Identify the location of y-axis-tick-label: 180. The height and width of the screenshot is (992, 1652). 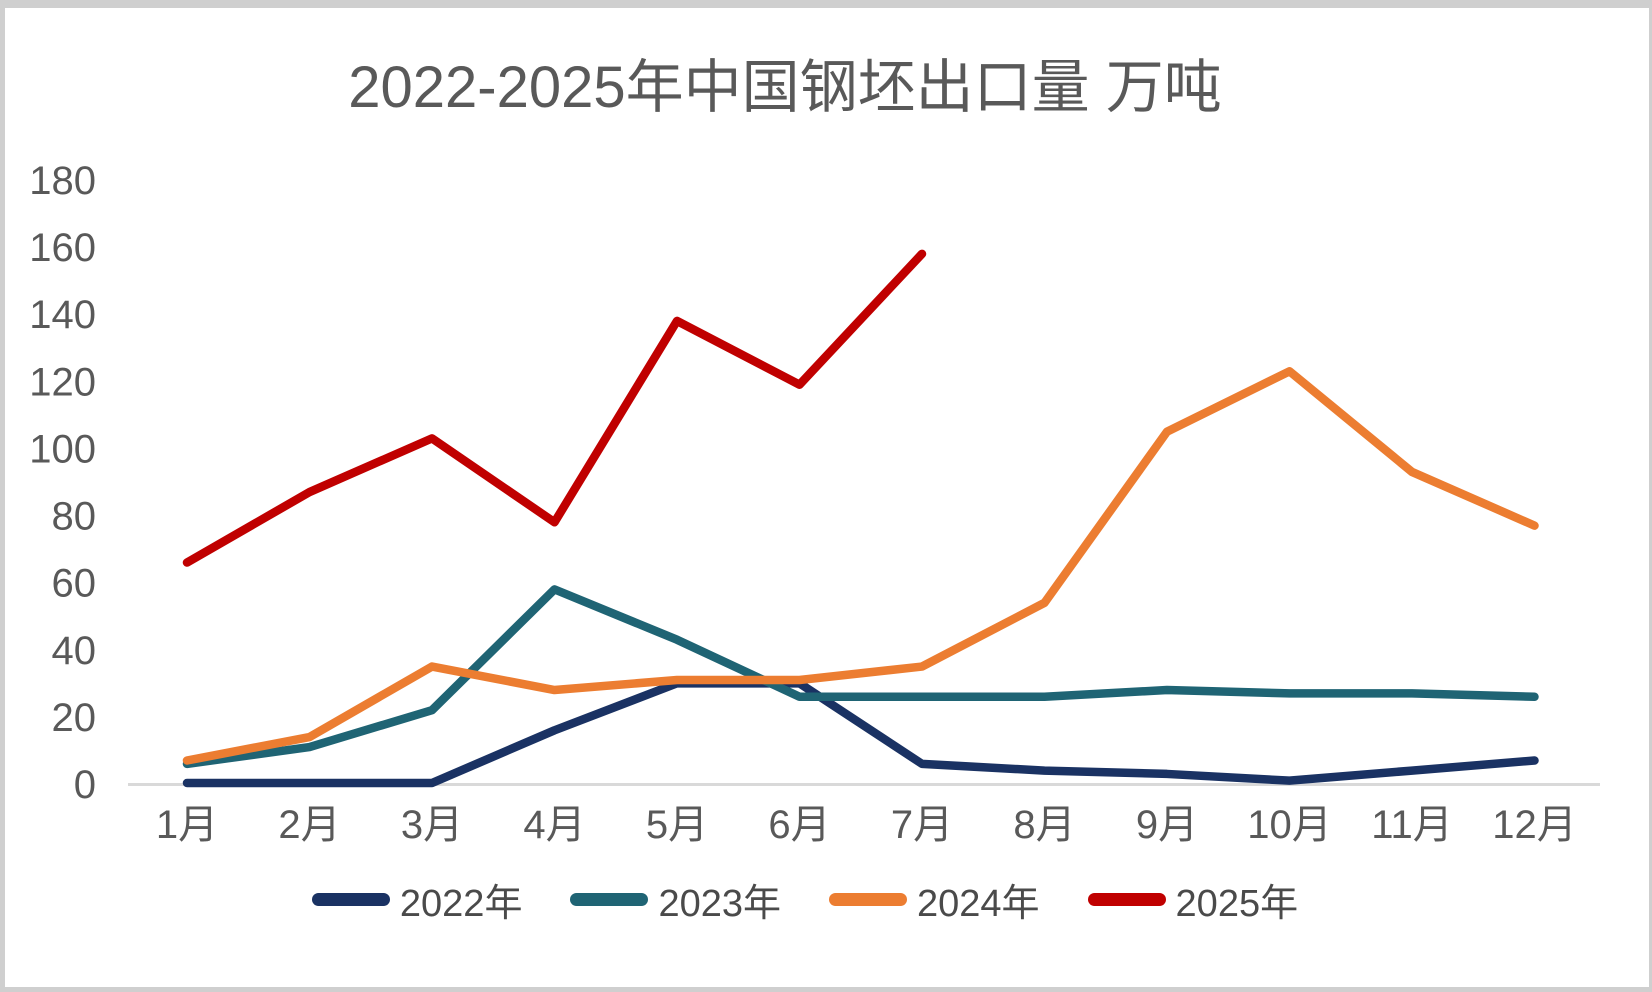
(62, 181).